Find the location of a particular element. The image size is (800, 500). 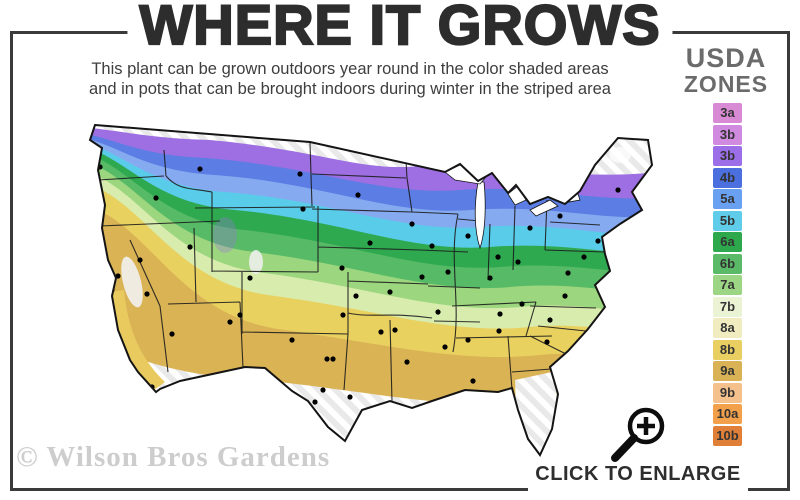

legend-zone-chip: 9a is located at coordinates (727, 371).